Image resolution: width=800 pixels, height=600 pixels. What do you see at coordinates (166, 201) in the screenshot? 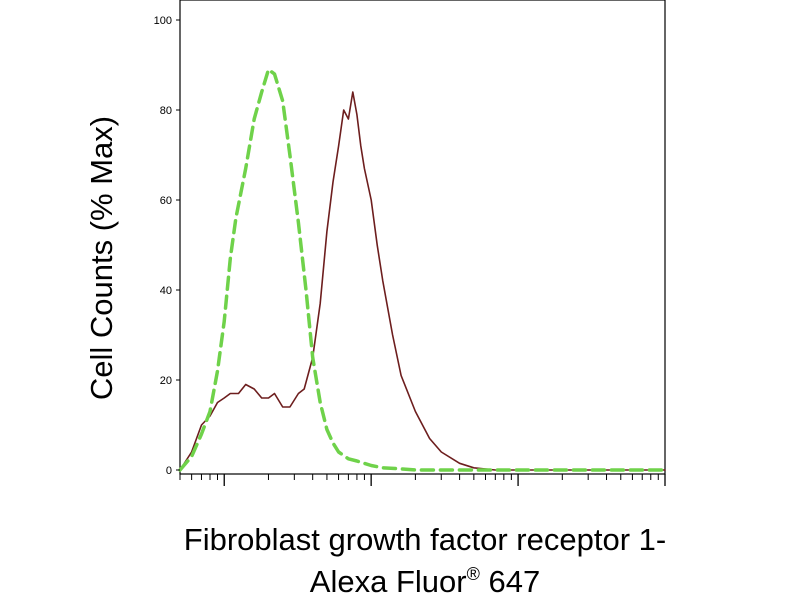
I see `y-tick-label: 60` at bounding box center [166, 201].